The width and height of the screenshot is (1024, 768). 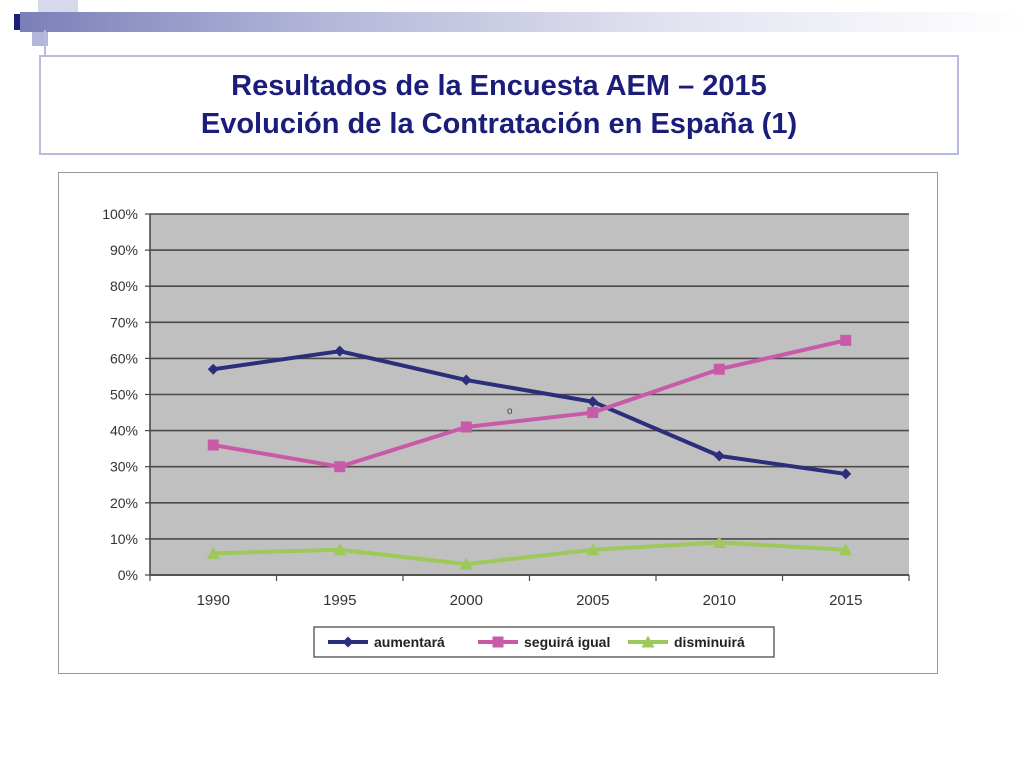 What do you see at coordinates (592, 600) in the screenshot?
I see `x-tick-label: 2005` at bounding box center [592, 600].